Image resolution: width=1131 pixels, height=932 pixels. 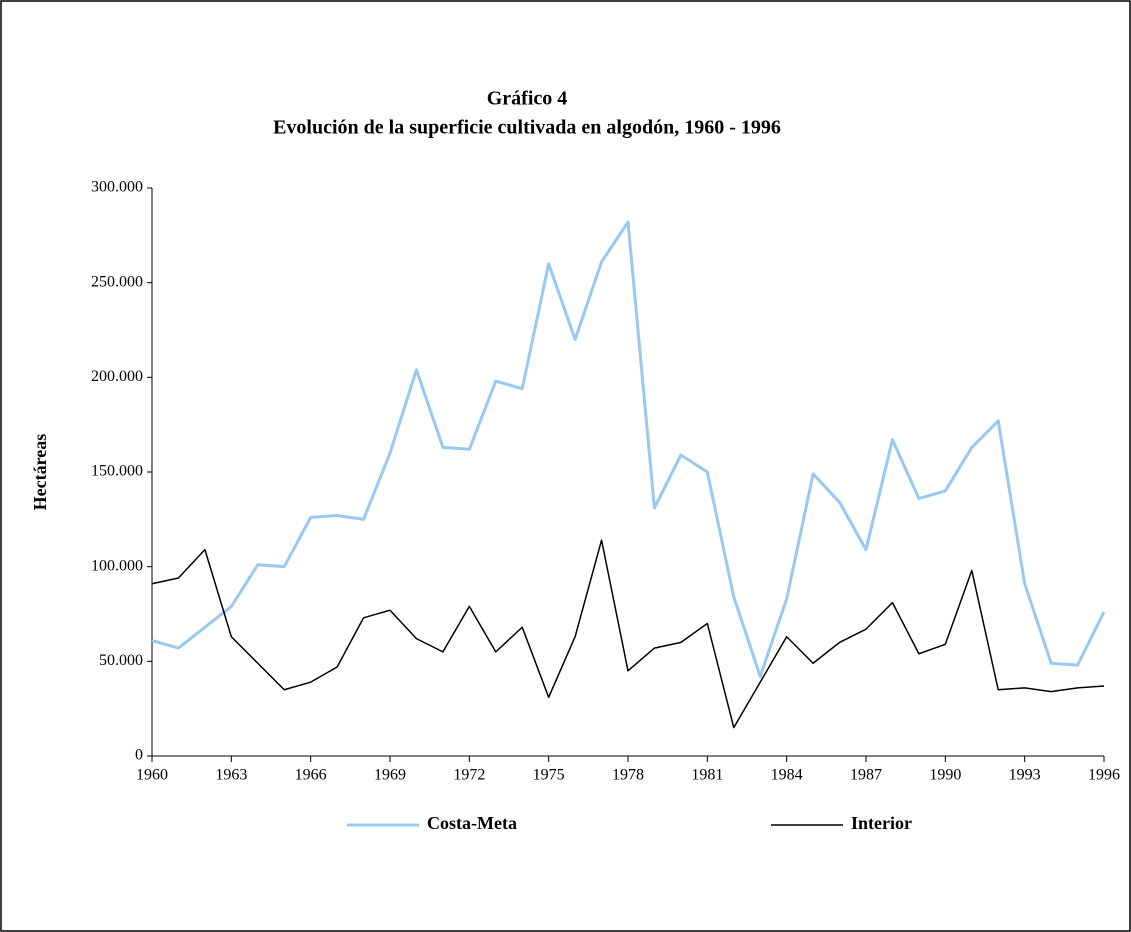 I want to click on chart-title: Gráfico 4, so click(x=527, y=99).